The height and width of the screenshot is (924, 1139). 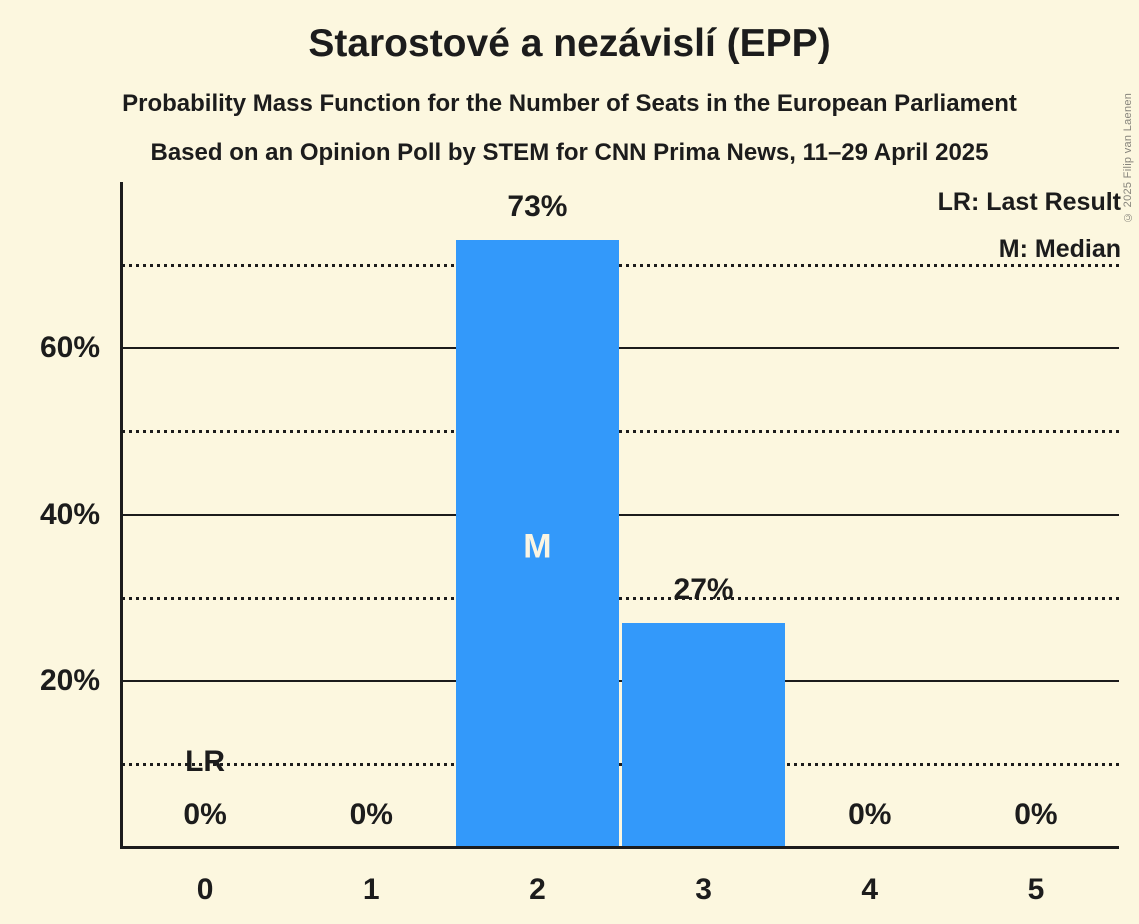 I want to click on x-axis-tick-label: 0, so click(x=205, y=889).